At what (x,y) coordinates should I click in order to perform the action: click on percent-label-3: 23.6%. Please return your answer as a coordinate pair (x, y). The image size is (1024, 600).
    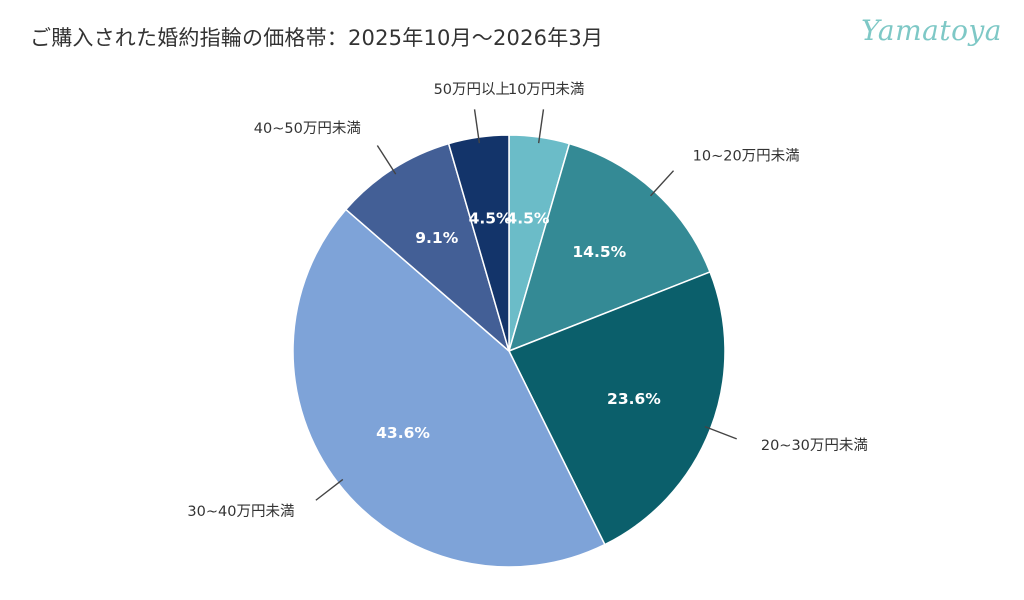
    Looking at the image, I should click on (634, 399).